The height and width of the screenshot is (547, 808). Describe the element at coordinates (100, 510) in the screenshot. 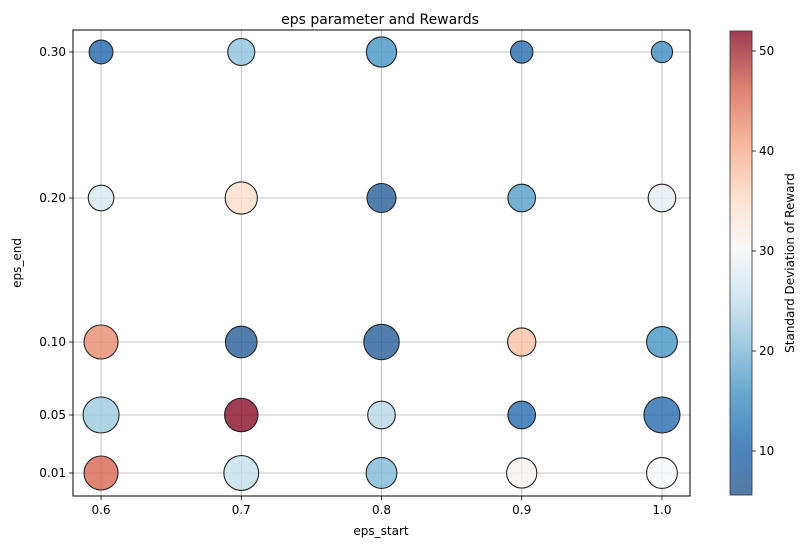

I see `x-tick-label: 0.6` at that location.